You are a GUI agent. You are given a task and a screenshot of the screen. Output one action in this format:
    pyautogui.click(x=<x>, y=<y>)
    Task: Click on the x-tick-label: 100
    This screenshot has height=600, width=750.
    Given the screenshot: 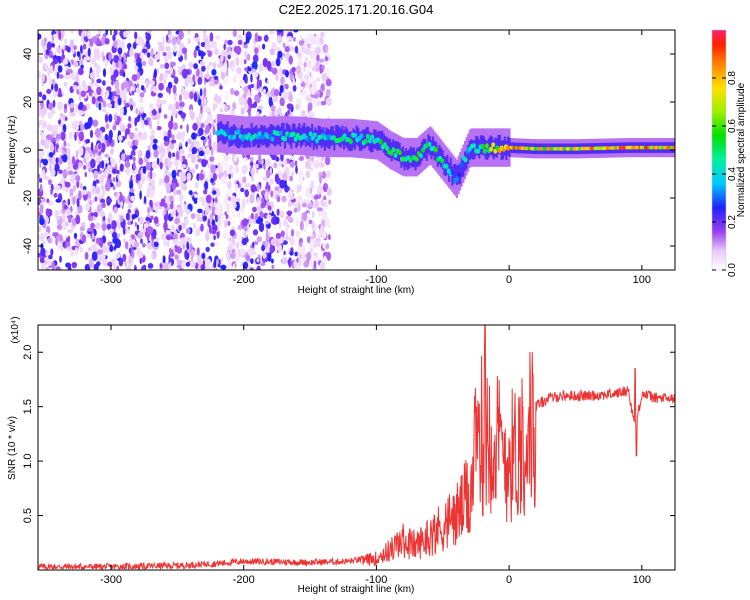 What is the action you would take?
    pyautogui.click(x=642, y=280)
    